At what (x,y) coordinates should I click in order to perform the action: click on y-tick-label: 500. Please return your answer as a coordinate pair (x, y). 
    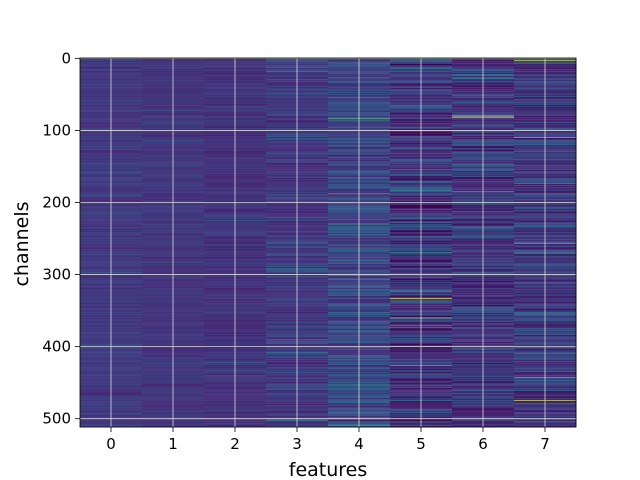
    Looking at the image, I should click on (56, 419).